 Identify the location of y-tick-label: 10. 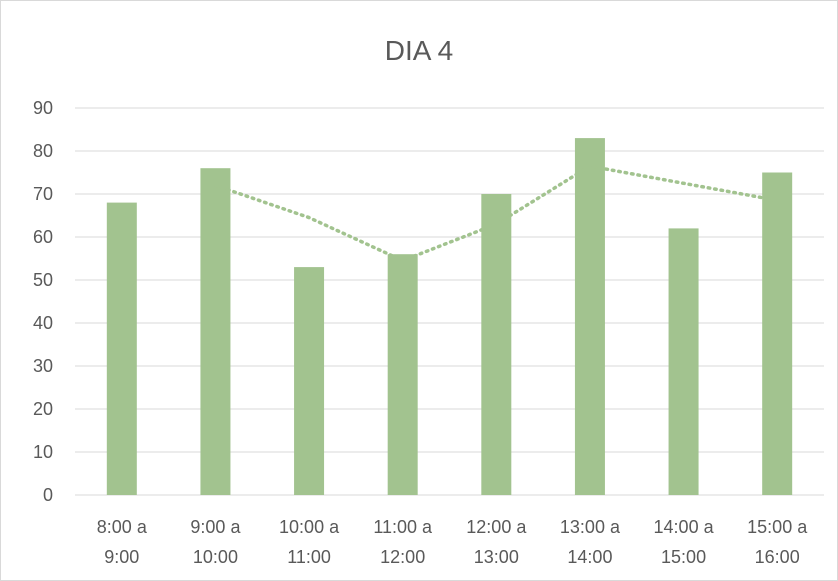
(43, 452).